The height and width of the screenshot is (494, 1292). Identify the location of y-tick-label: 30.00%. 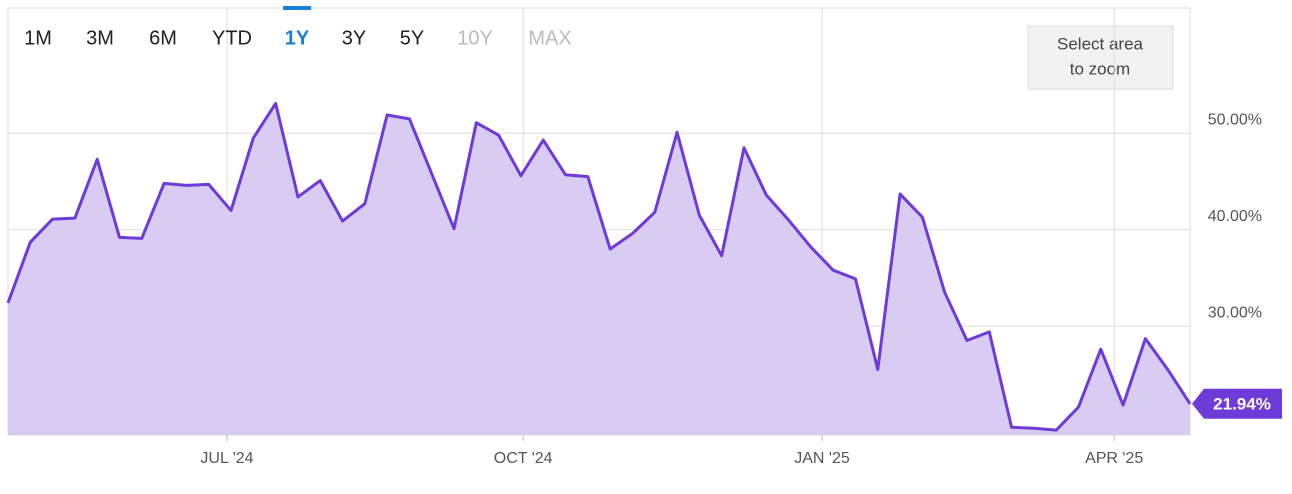
(1235, 312).